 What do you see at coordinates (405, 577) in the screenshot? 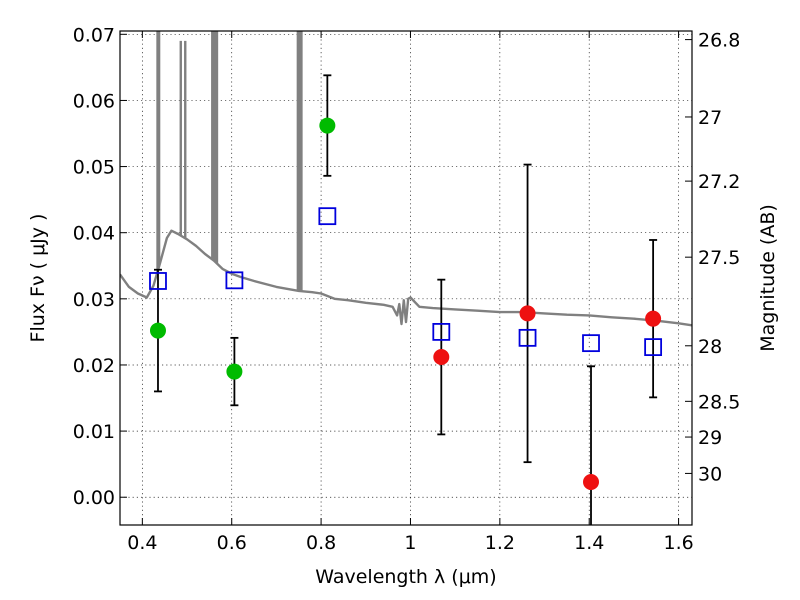
I see `x-axis-title: Wavelength λ (μm)` at bounding box center [405, 577].